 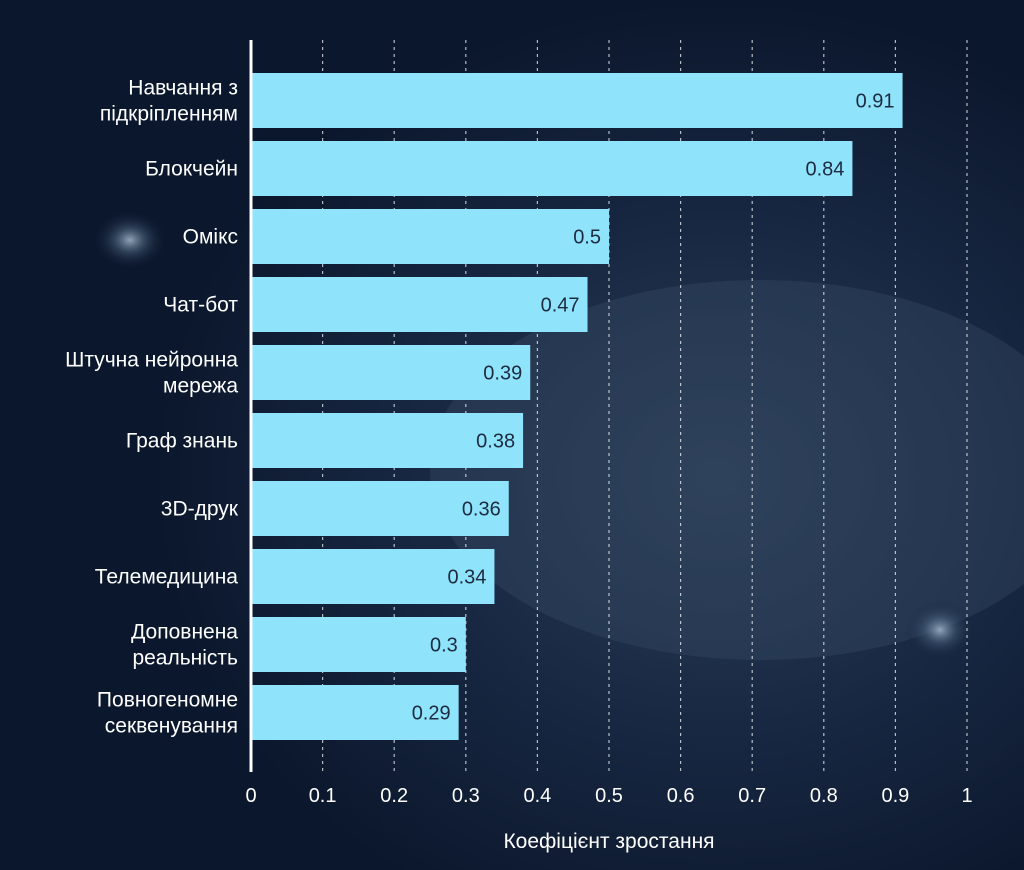 What do you see at coordinates (250, 796) in the screenshot?
I see `x-tick-label: 0` at bounding box center [250, 796].